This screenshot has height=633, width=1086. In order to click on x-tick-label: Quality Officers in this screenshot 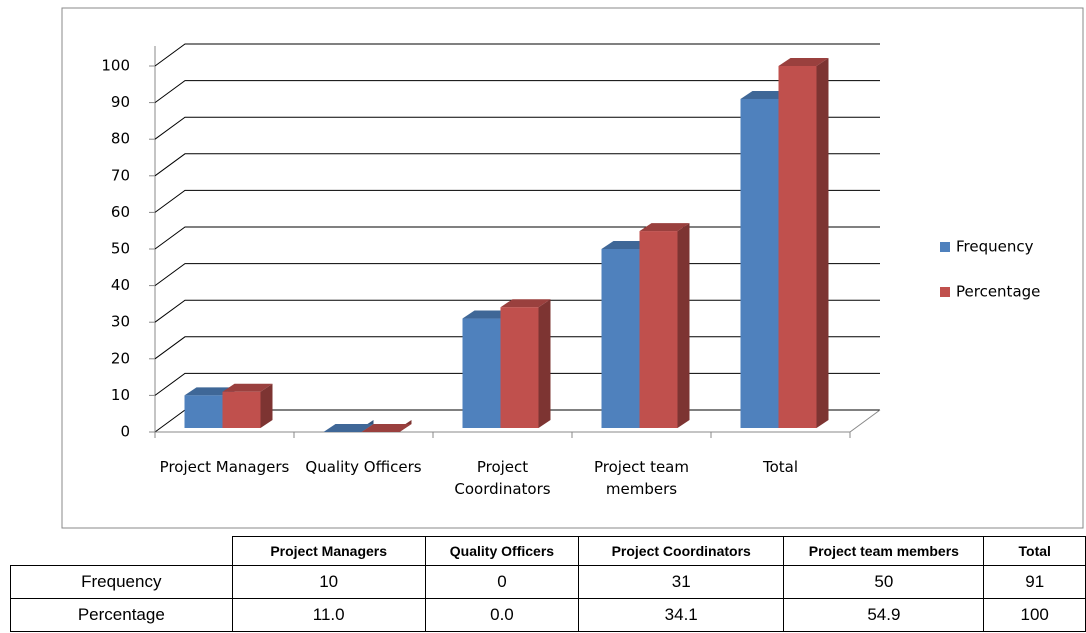, I will do `click(363, 467)`.